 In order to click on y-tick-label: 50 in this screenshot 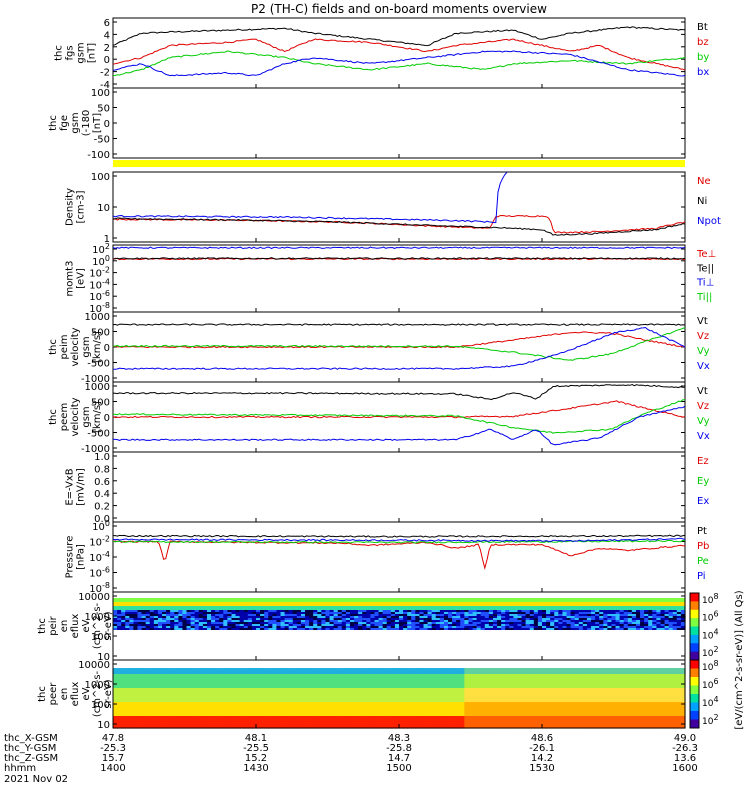, I will do `click(103, 109)`.